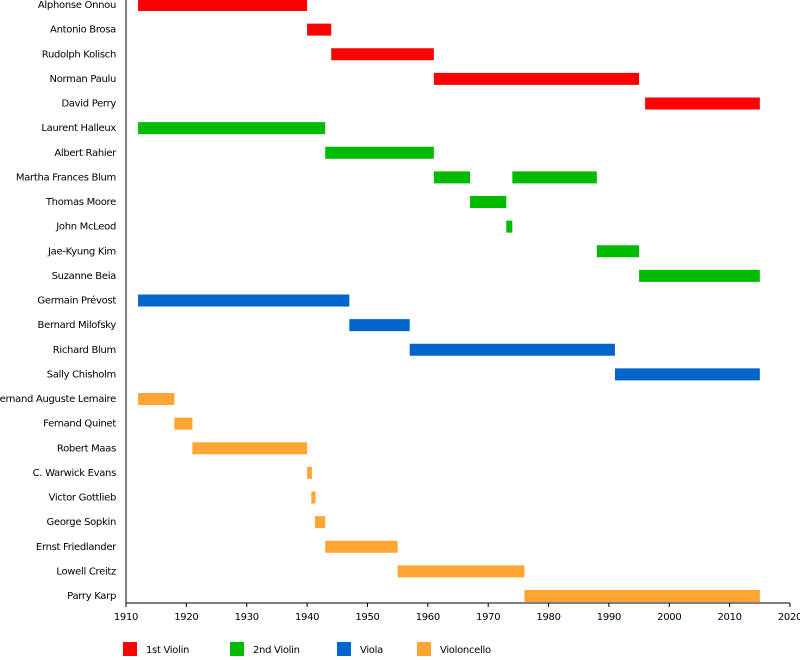  I want to click on x-tick-label: 1990, so click(609, 617).